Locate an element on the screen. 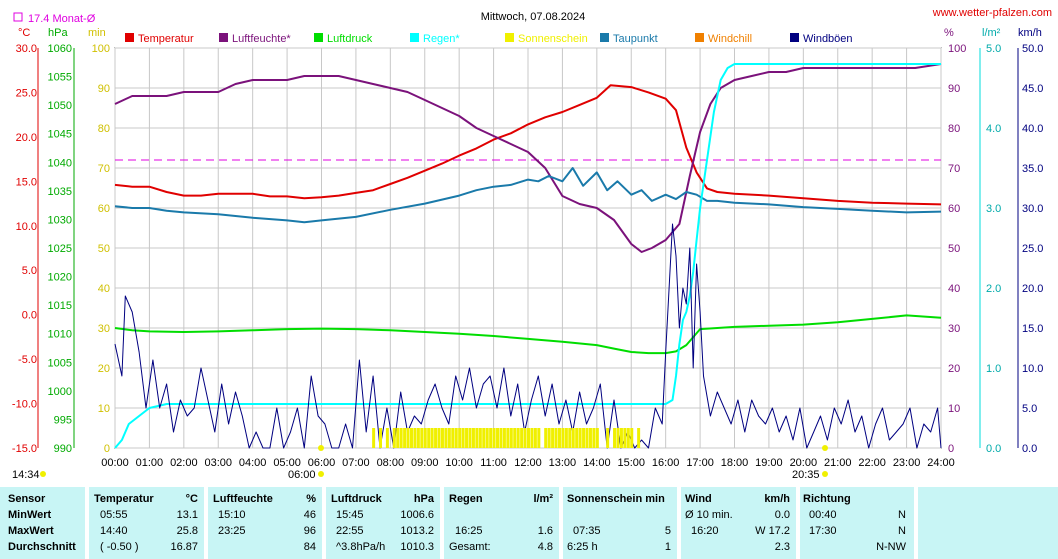 This screenshot has width=1058, height=559. stats-sun-value: 5 is located at coordinates (667, 531).